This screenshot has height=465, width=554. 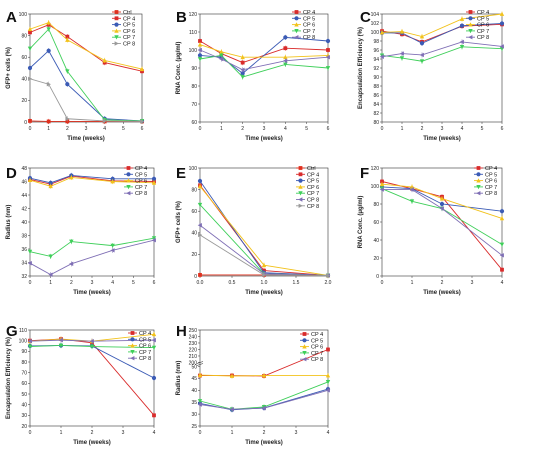 I want to click on y-tick-label: 86, so click(x=376, y=96).